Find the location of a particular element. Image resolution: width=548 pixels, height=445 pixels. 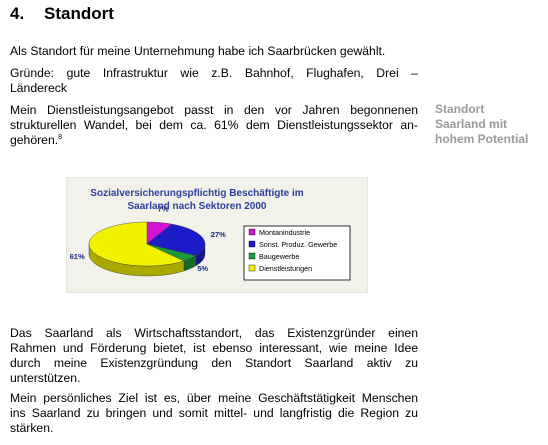

paragraph-line: stärken. is located at coordinates (32, 428).